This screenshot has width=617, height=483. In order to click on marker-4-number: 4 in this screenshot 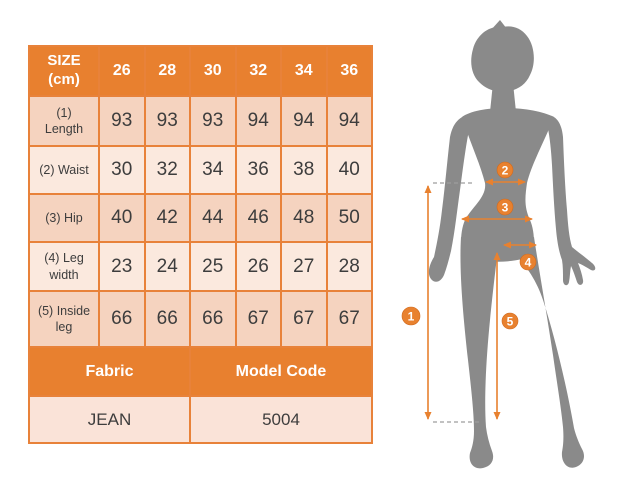, I will do `click(528, 263)`.